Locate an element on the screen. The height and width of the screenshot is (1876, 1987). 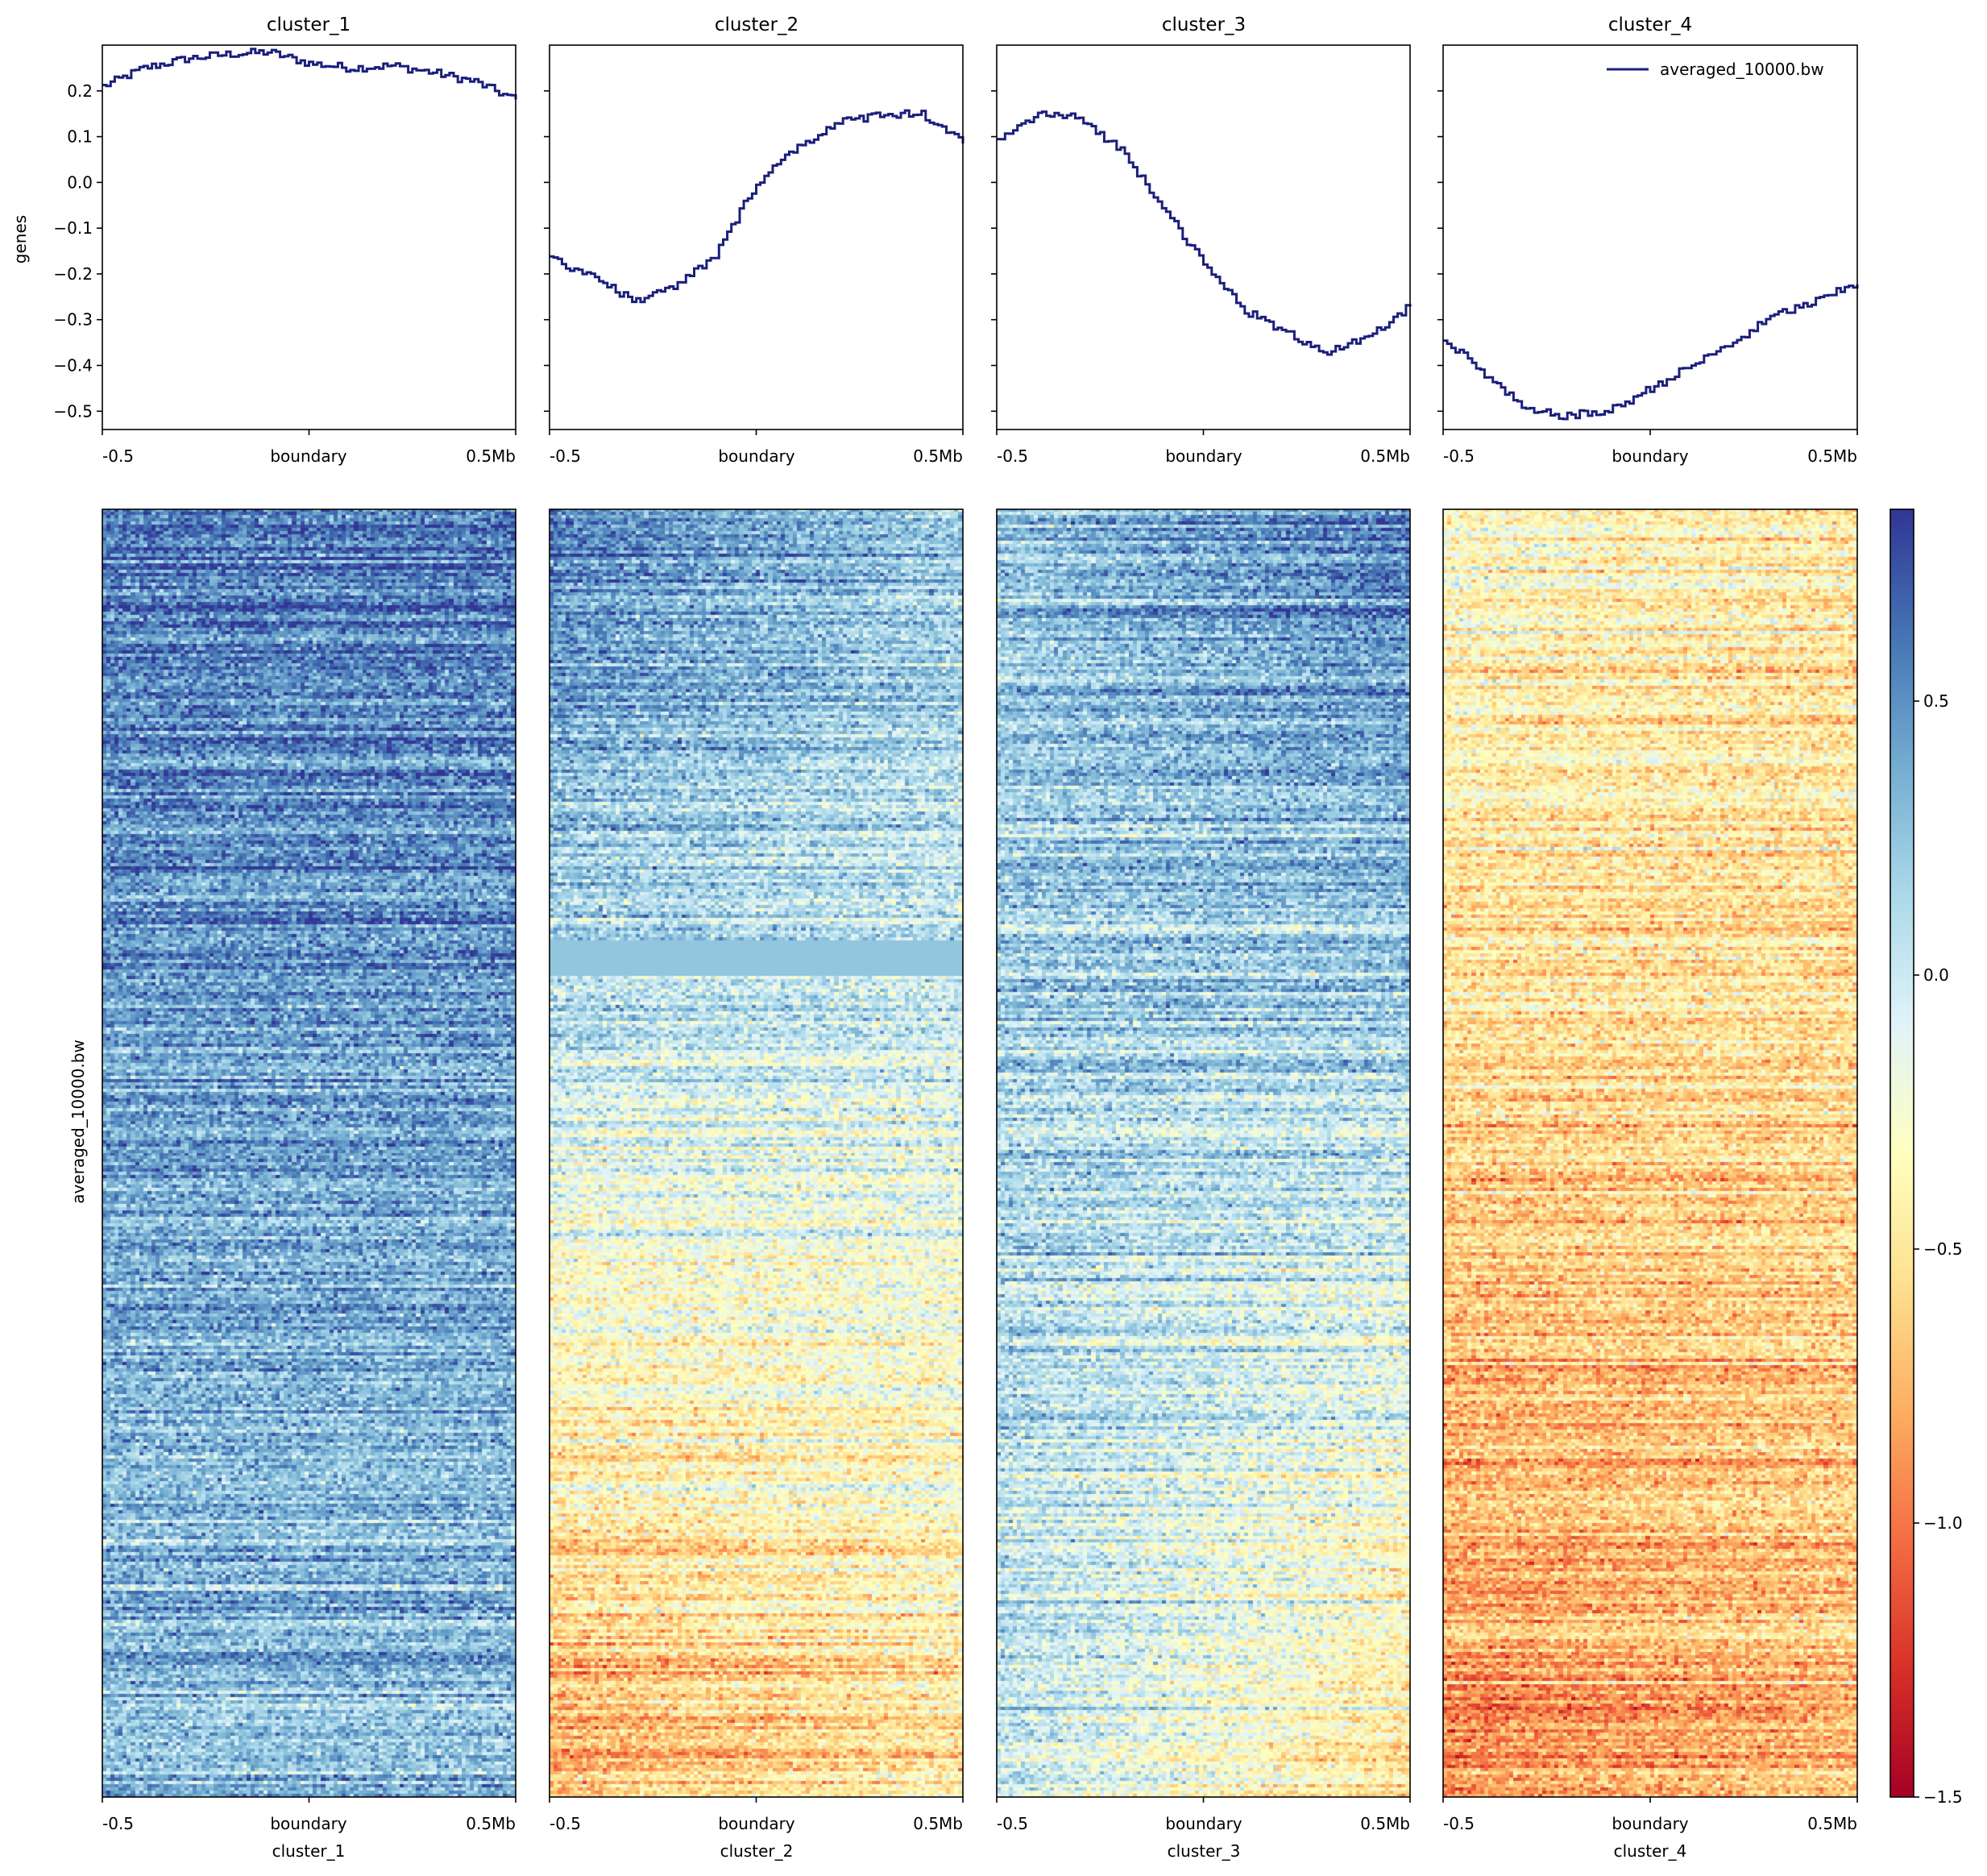
profile-xtick-right-1: 0.5Mb is located at coordinates (491, 456).